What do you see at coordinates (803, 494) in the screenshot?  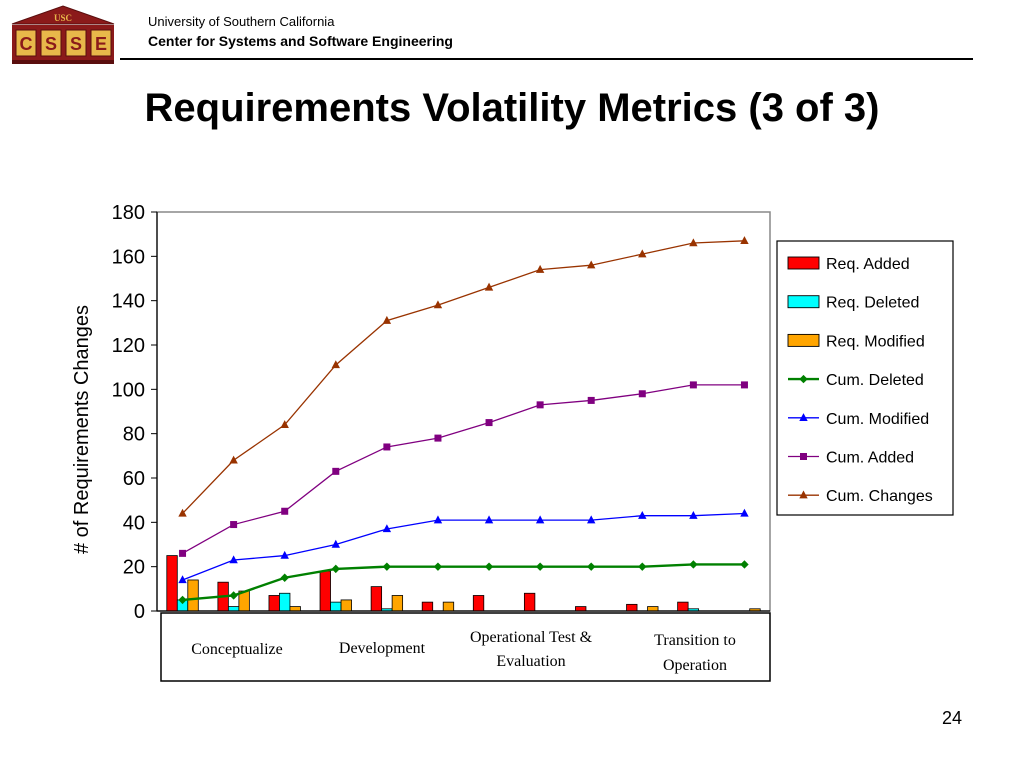 I see `legend-marker-cum-changes` at bounding box center [803, 494].